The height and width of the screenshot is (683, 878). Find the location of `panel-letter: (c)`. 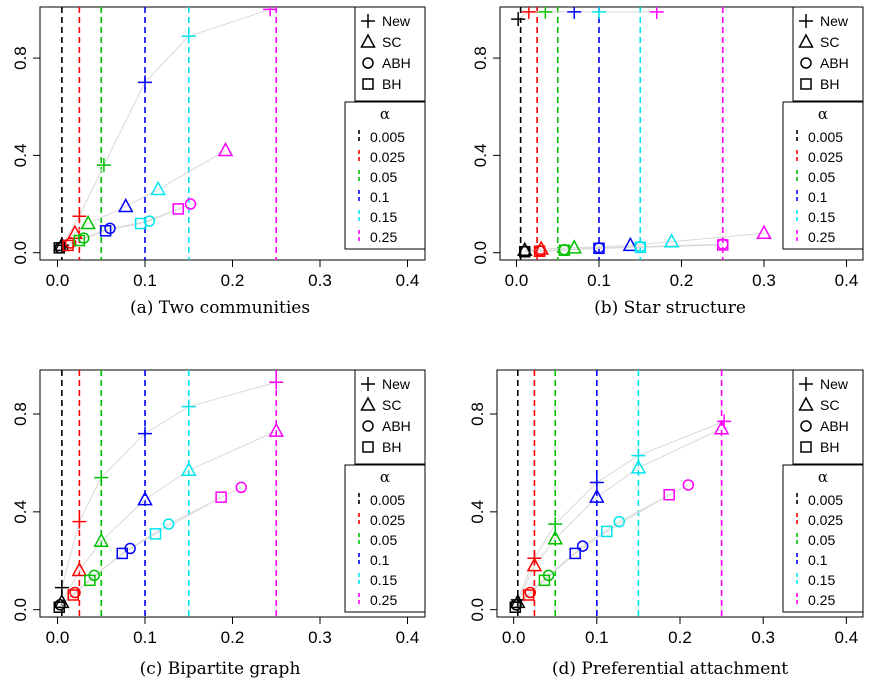

panel-letter: (c) is located at coordinates (151, 669).